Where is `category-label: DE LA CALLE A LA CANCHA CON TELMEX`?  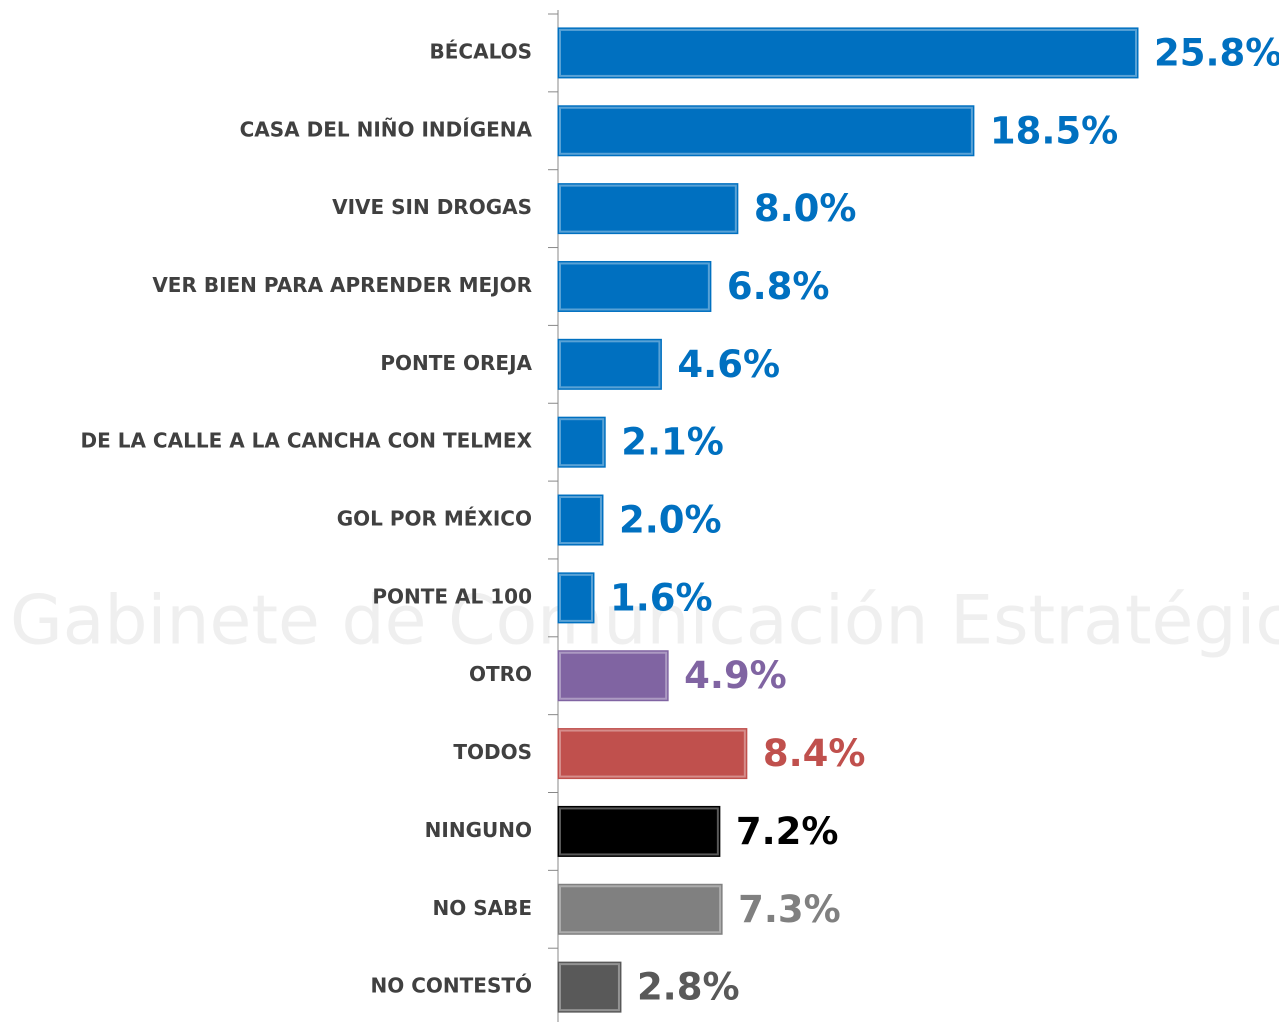
category-label: DE LA CALLE A LA CANCHA CON TELMEX is located at coordinates (307, 441).